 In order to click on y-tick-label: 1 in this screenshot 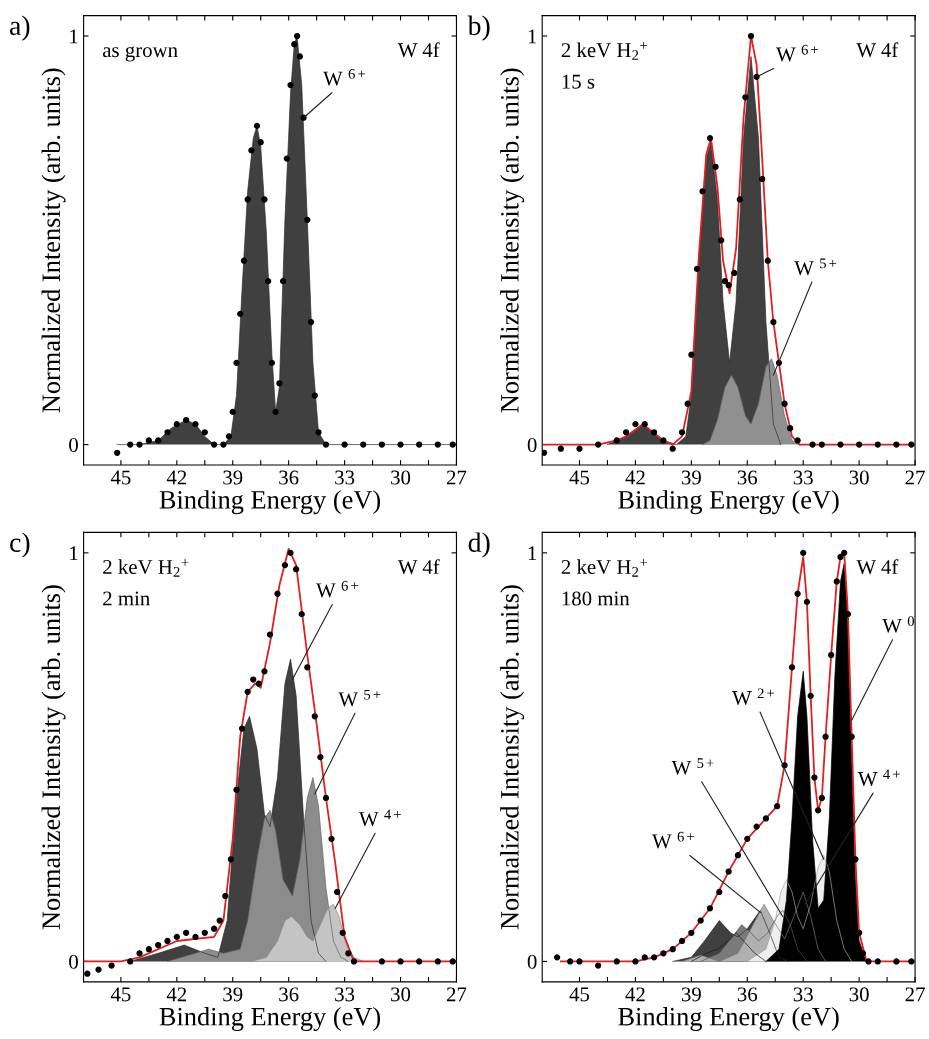, I will do `click(532, 553)`.